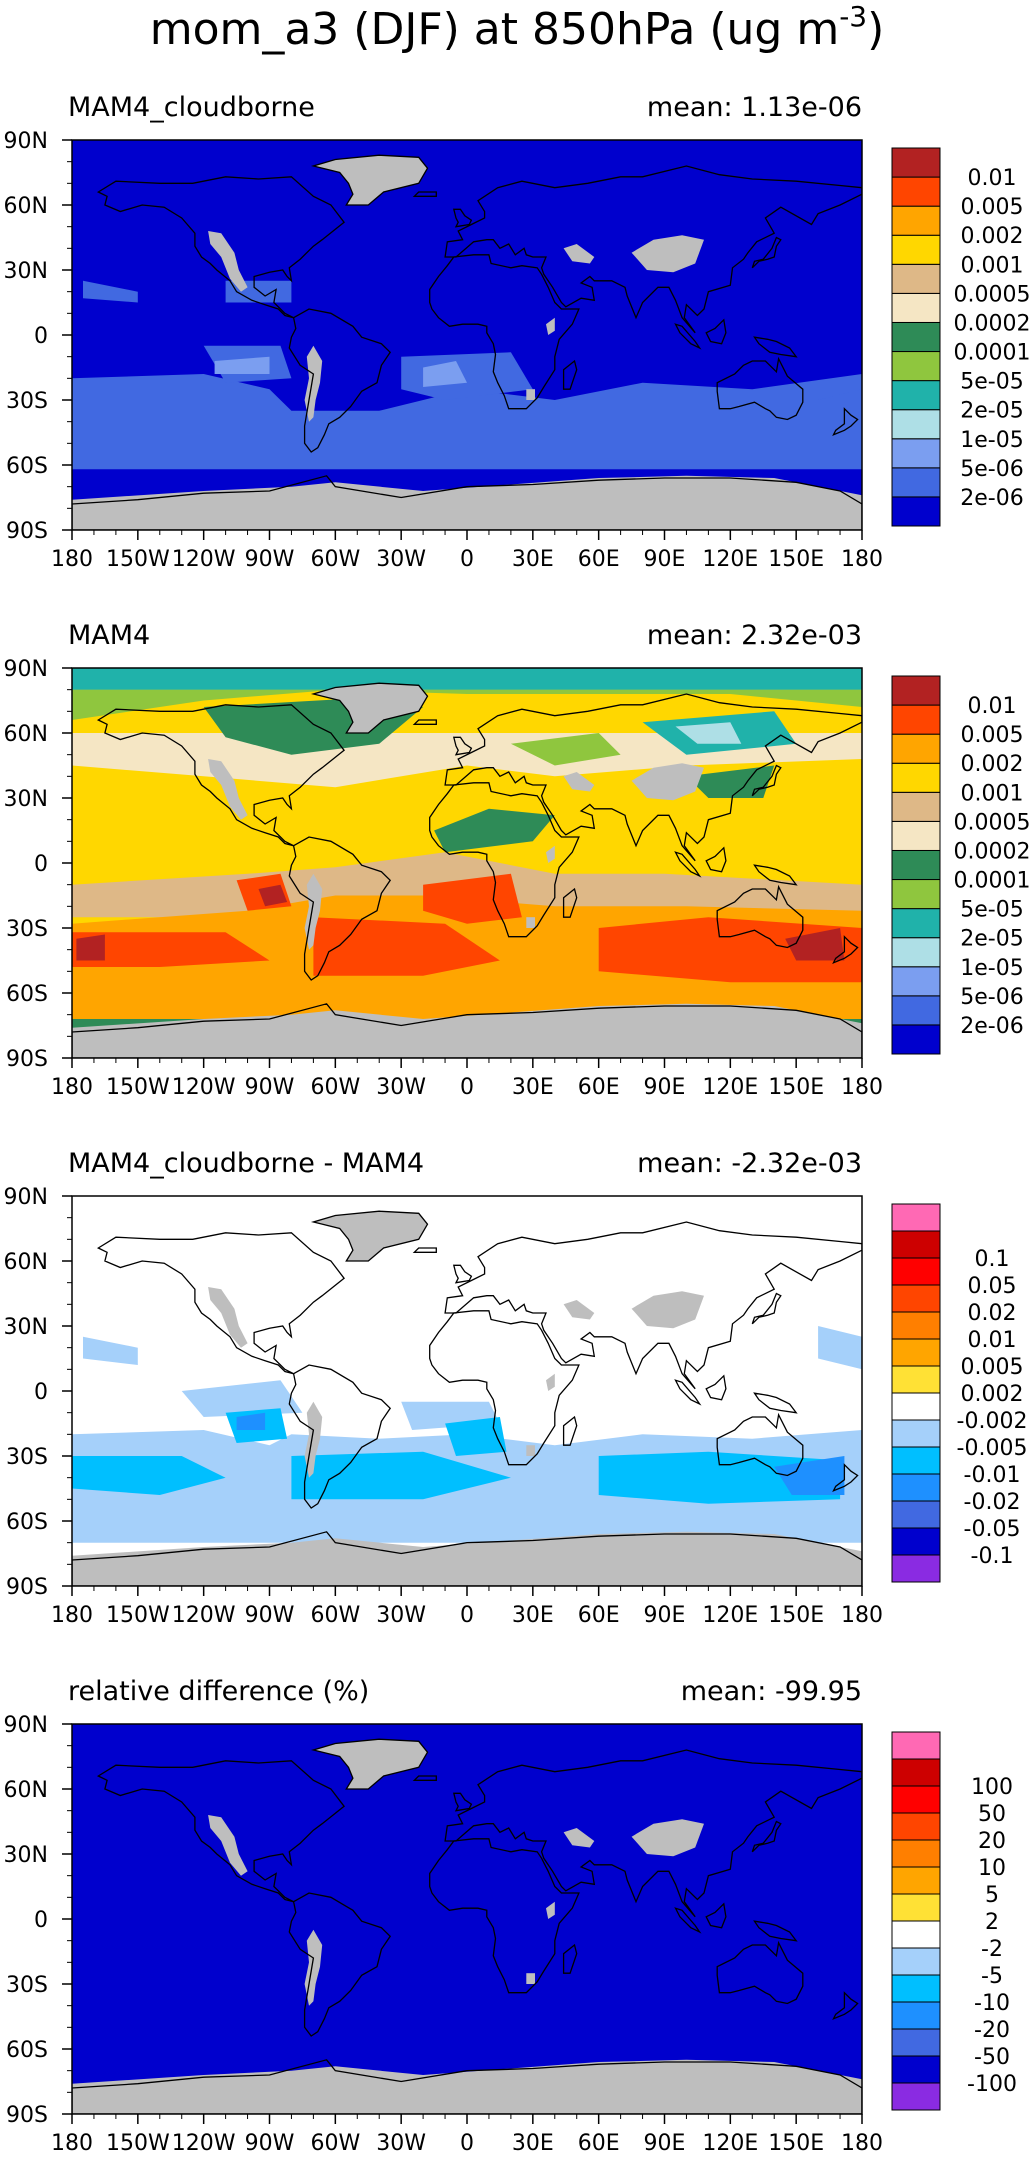  What do you see at coordinates (992, 1841) in the screenshot?
I see `colorbar-label: 20` at bounding box center [992, 1841].